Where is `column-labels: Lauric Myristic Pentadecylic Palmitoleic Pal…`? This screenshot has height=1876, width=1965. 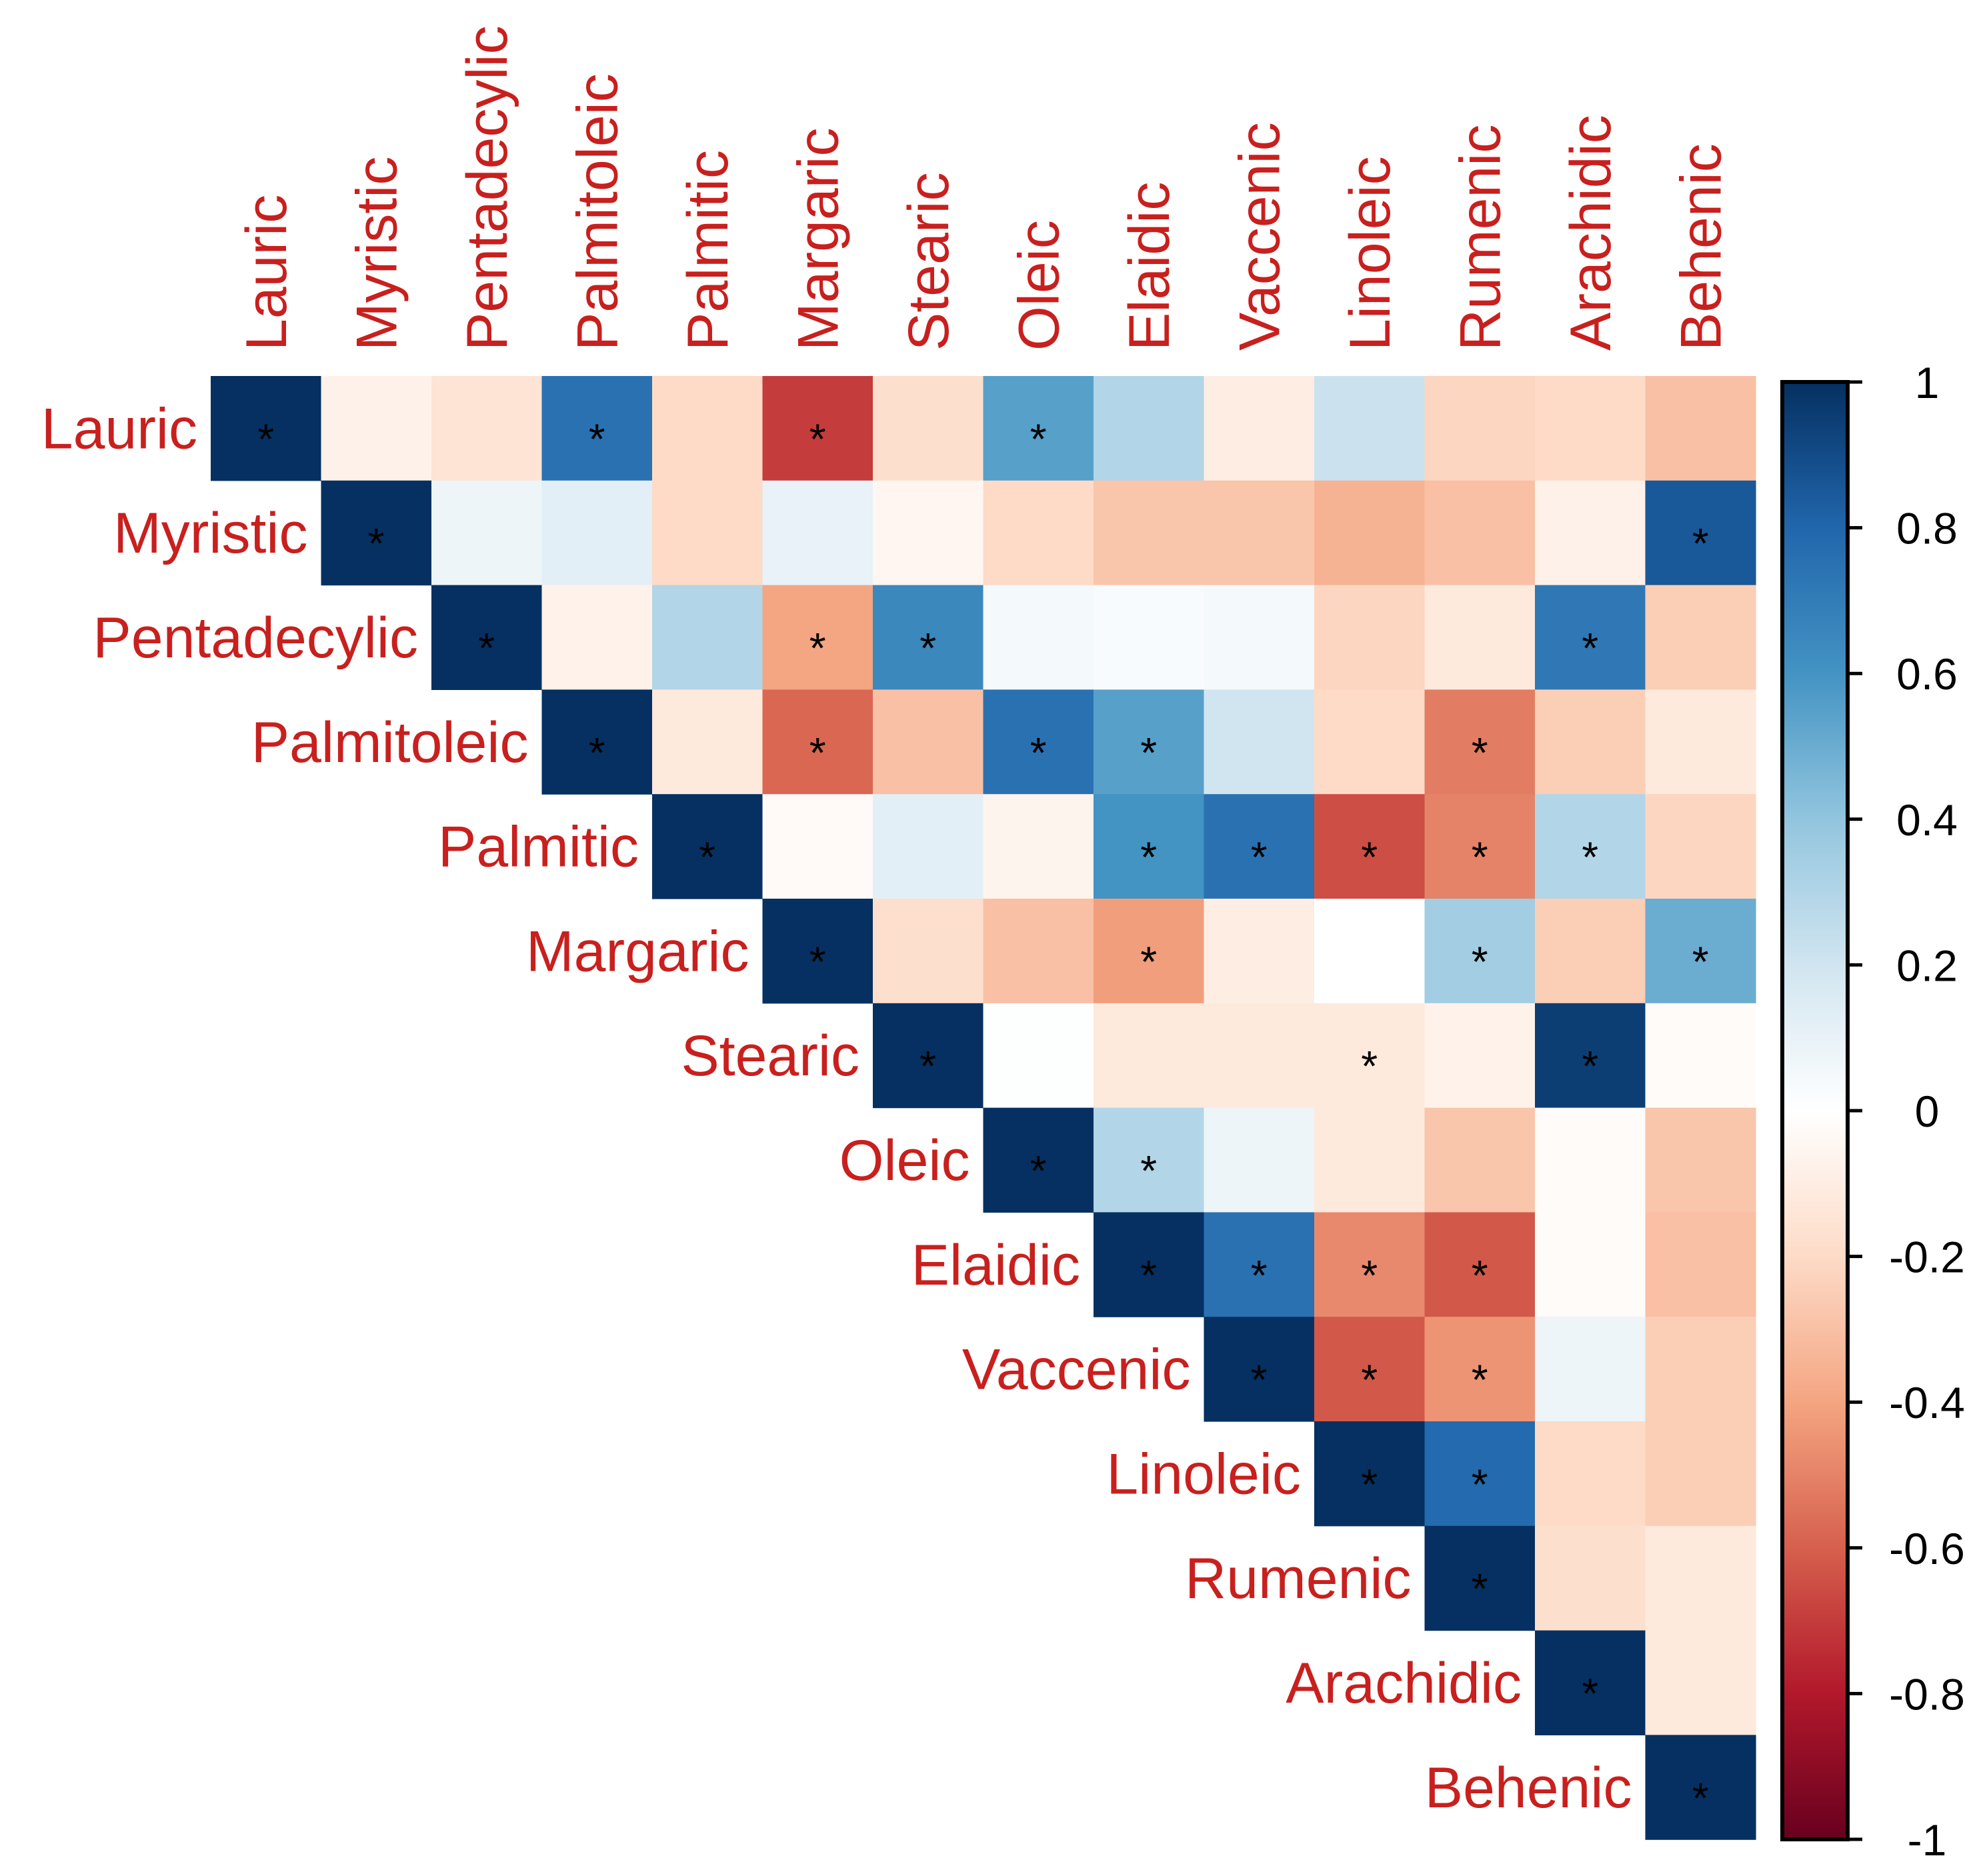 column-labels: Lauric Myristic Pentadecylic Palmitoleic Pal… is located at coordinates (984, 188).